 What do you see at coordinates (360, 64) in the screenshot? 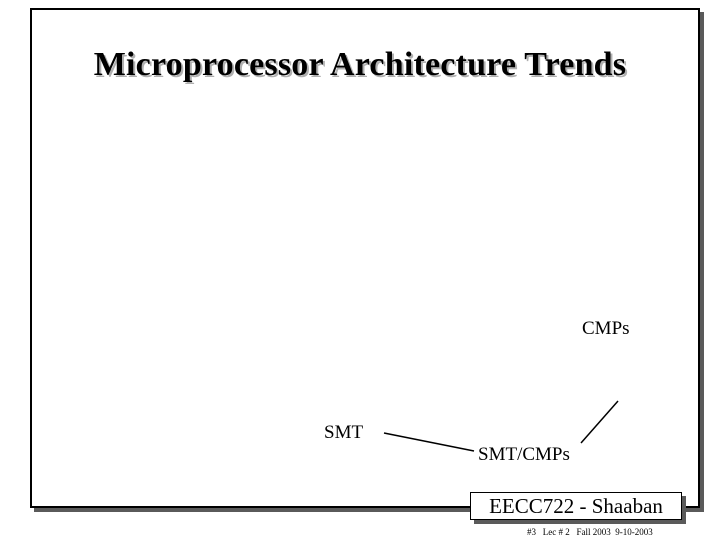
I see `slide-title: Microprocessor Architecture Trends` at bounding box center [360, 64].